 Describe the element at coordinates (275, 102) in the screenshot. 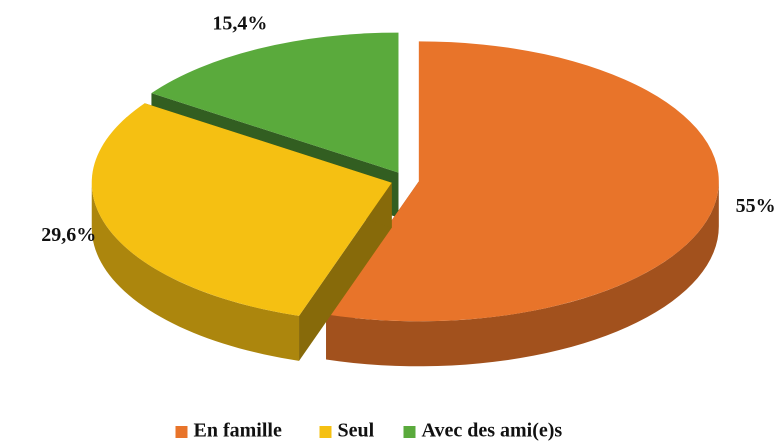

I see `slice` at that location.